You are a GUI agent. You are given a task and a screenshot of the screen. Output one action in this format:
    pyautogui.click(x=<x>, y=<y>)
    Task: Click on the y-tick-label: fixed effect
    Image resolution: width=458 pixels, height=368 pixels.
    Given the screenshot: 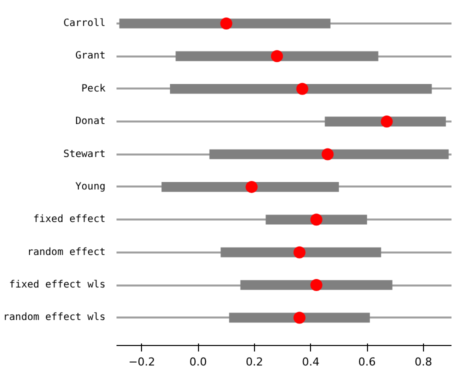 What is the action you would take?
    pyautogui.click(x=69, y=220)
    